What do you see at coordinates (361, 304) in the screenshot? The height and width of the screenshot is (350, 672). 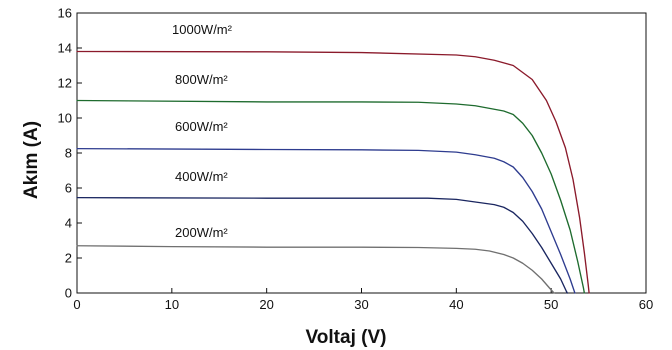 I see `x-tick-label: 30` at bounding box center [361, 304].